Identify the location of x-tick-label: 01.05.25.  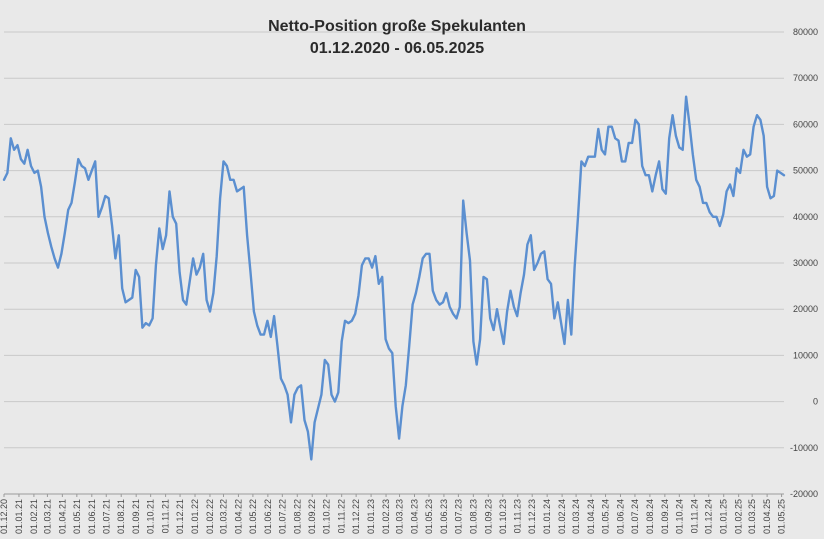
(782, 516).